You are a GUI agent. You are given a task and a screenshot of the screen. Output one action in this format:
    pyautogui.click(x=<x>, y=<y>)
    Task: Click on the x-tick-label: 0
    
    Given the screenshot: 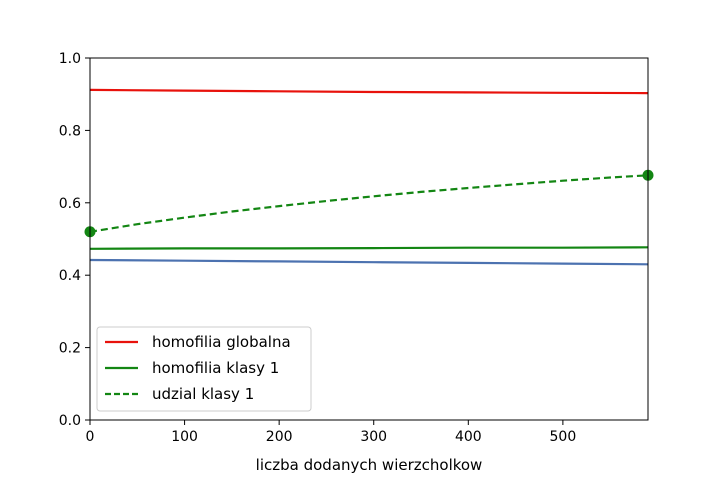 What is the action you would take?
    pyautogui.click(x=90, y=437)
    